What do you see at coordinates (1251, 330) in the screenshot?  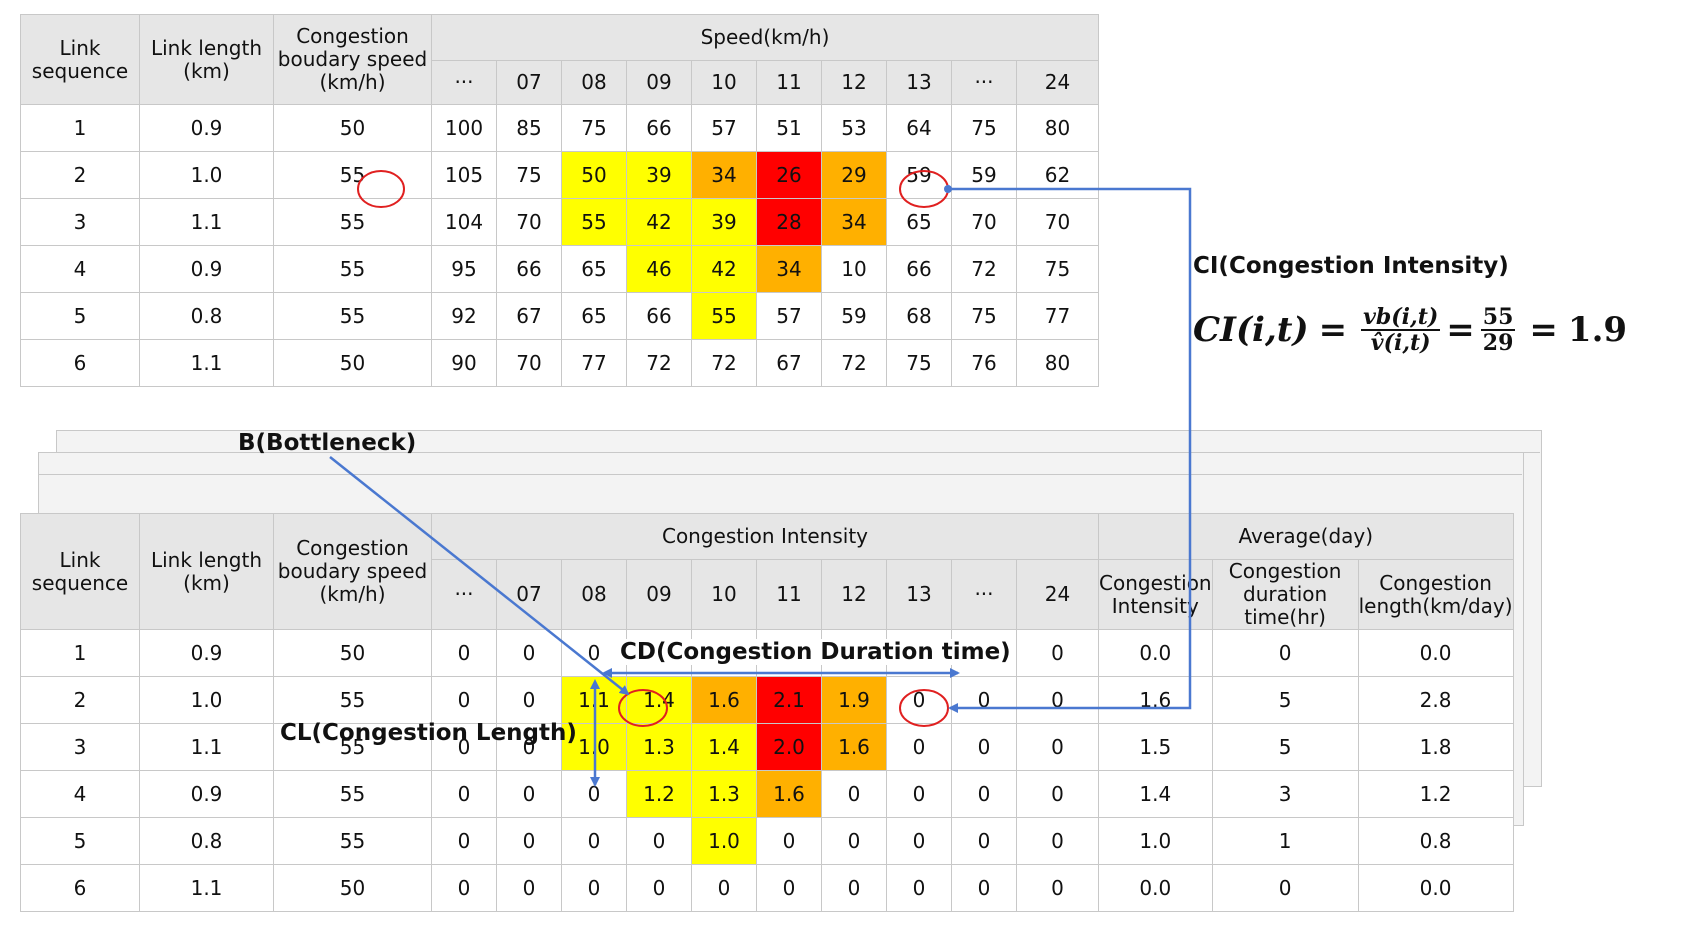 I see `formula-lhs: CI(i,t)` at bounding box center [1251, 330].